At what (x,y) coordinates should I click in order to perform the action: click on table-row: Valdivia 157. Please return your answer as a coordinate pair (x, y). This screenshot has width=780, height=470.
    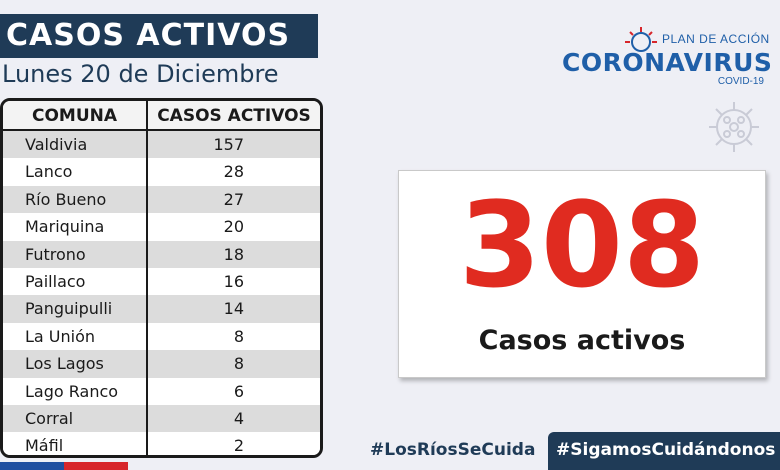
    Looking at the image, I should click on (161, 145).